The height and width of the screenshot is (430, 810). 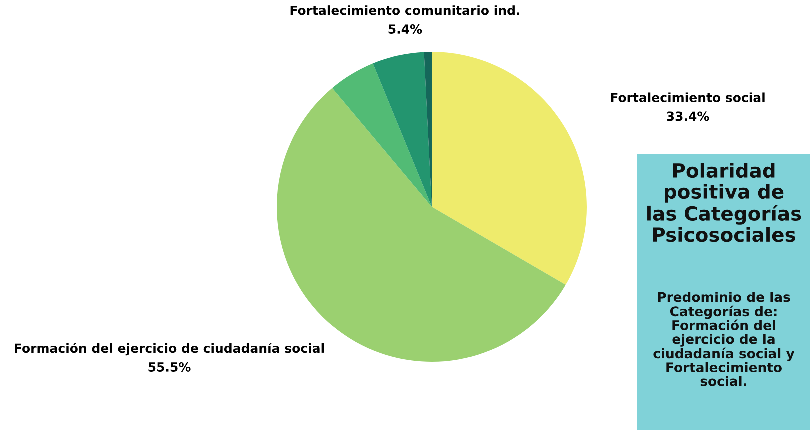 I want to click on text: Polaridad positiva de las Categorías Psicosociales, so click(x=725, y=202).